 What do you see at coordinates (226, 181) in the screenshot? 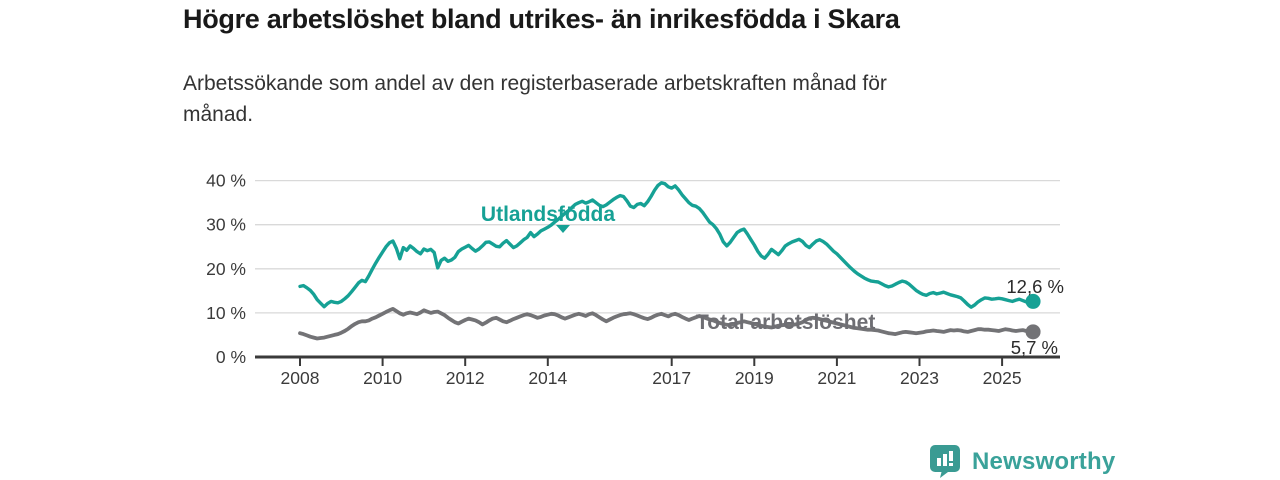
I see `y-tick-label: 40 %` at bounding box center [226, 181].